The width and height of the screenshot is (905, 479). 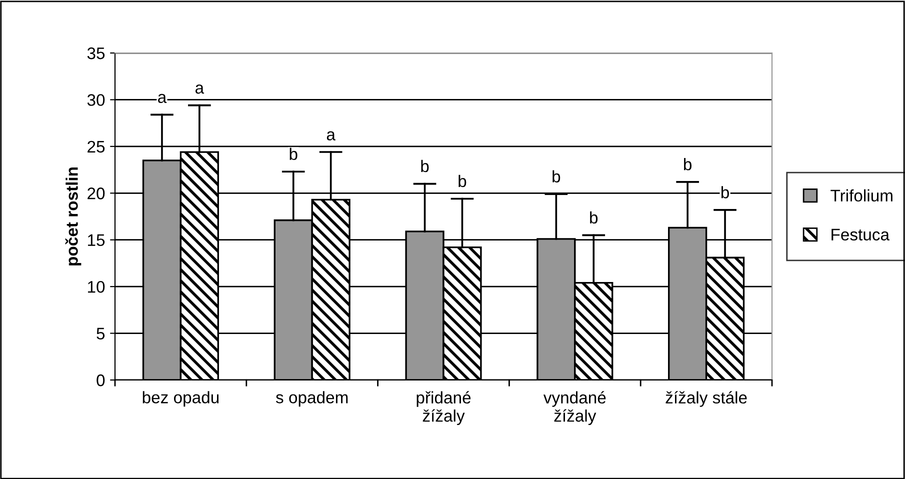 I want to click on legend-label: Trifolium, so click(x=861, y=195).